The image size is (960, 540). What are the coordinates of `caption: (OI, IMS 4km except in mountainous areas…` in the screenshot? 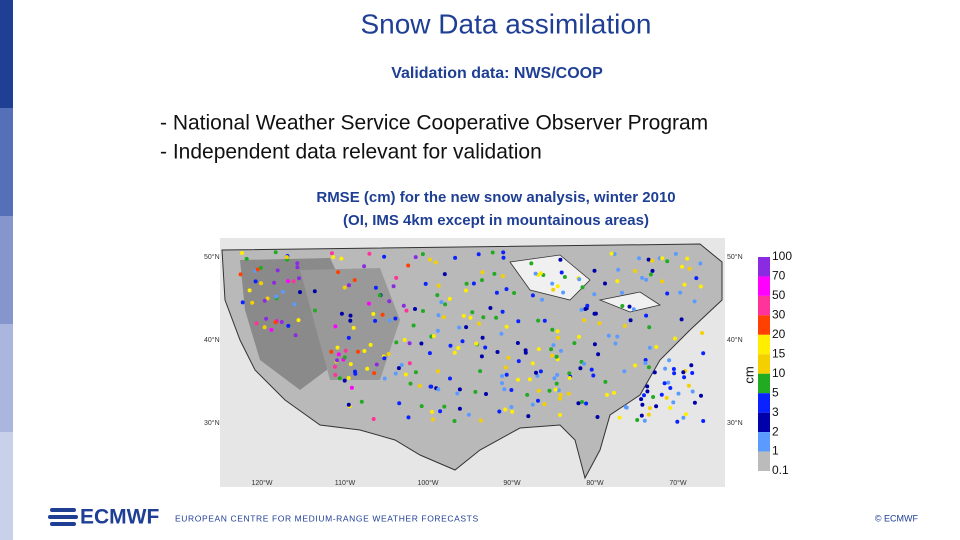 It's located at (496, 220).